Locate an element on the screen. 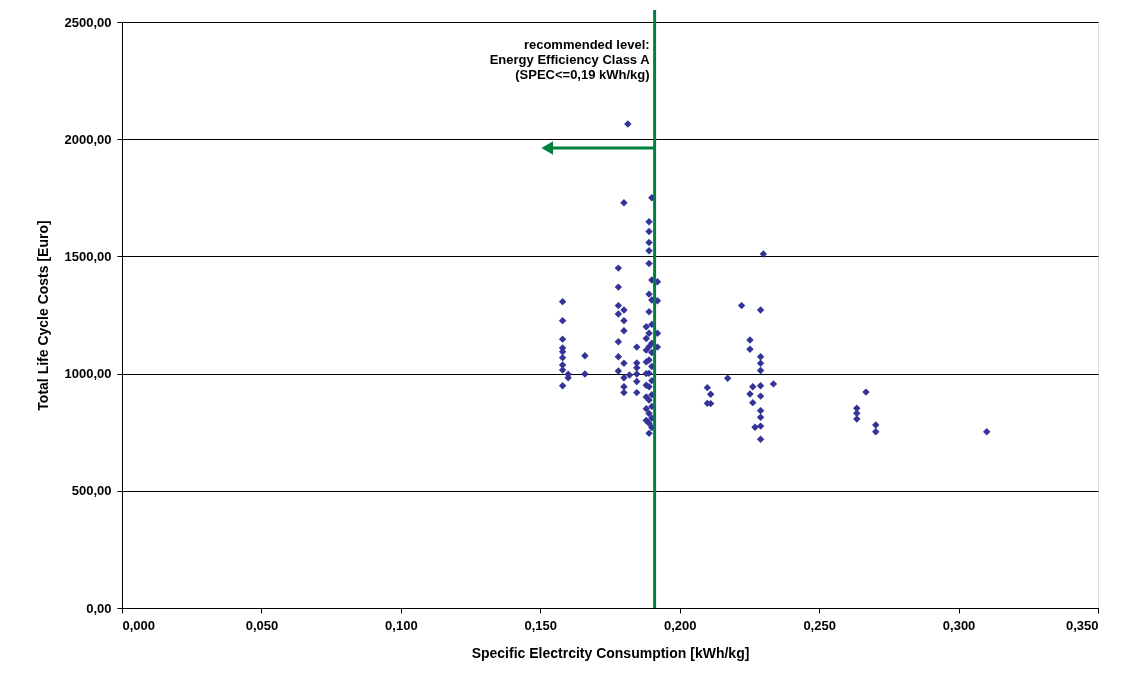  x-tick-label: 0,200 is located at coordinates (680, 625).